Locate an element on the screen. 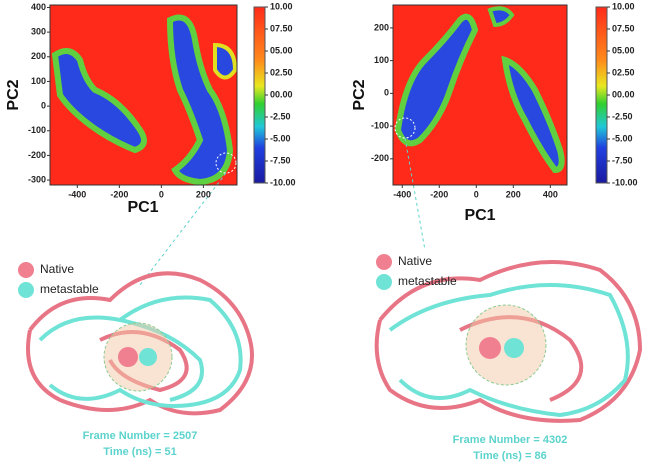  frame-caption: Frame Number = 2507 is located at coordinates (140, 436).